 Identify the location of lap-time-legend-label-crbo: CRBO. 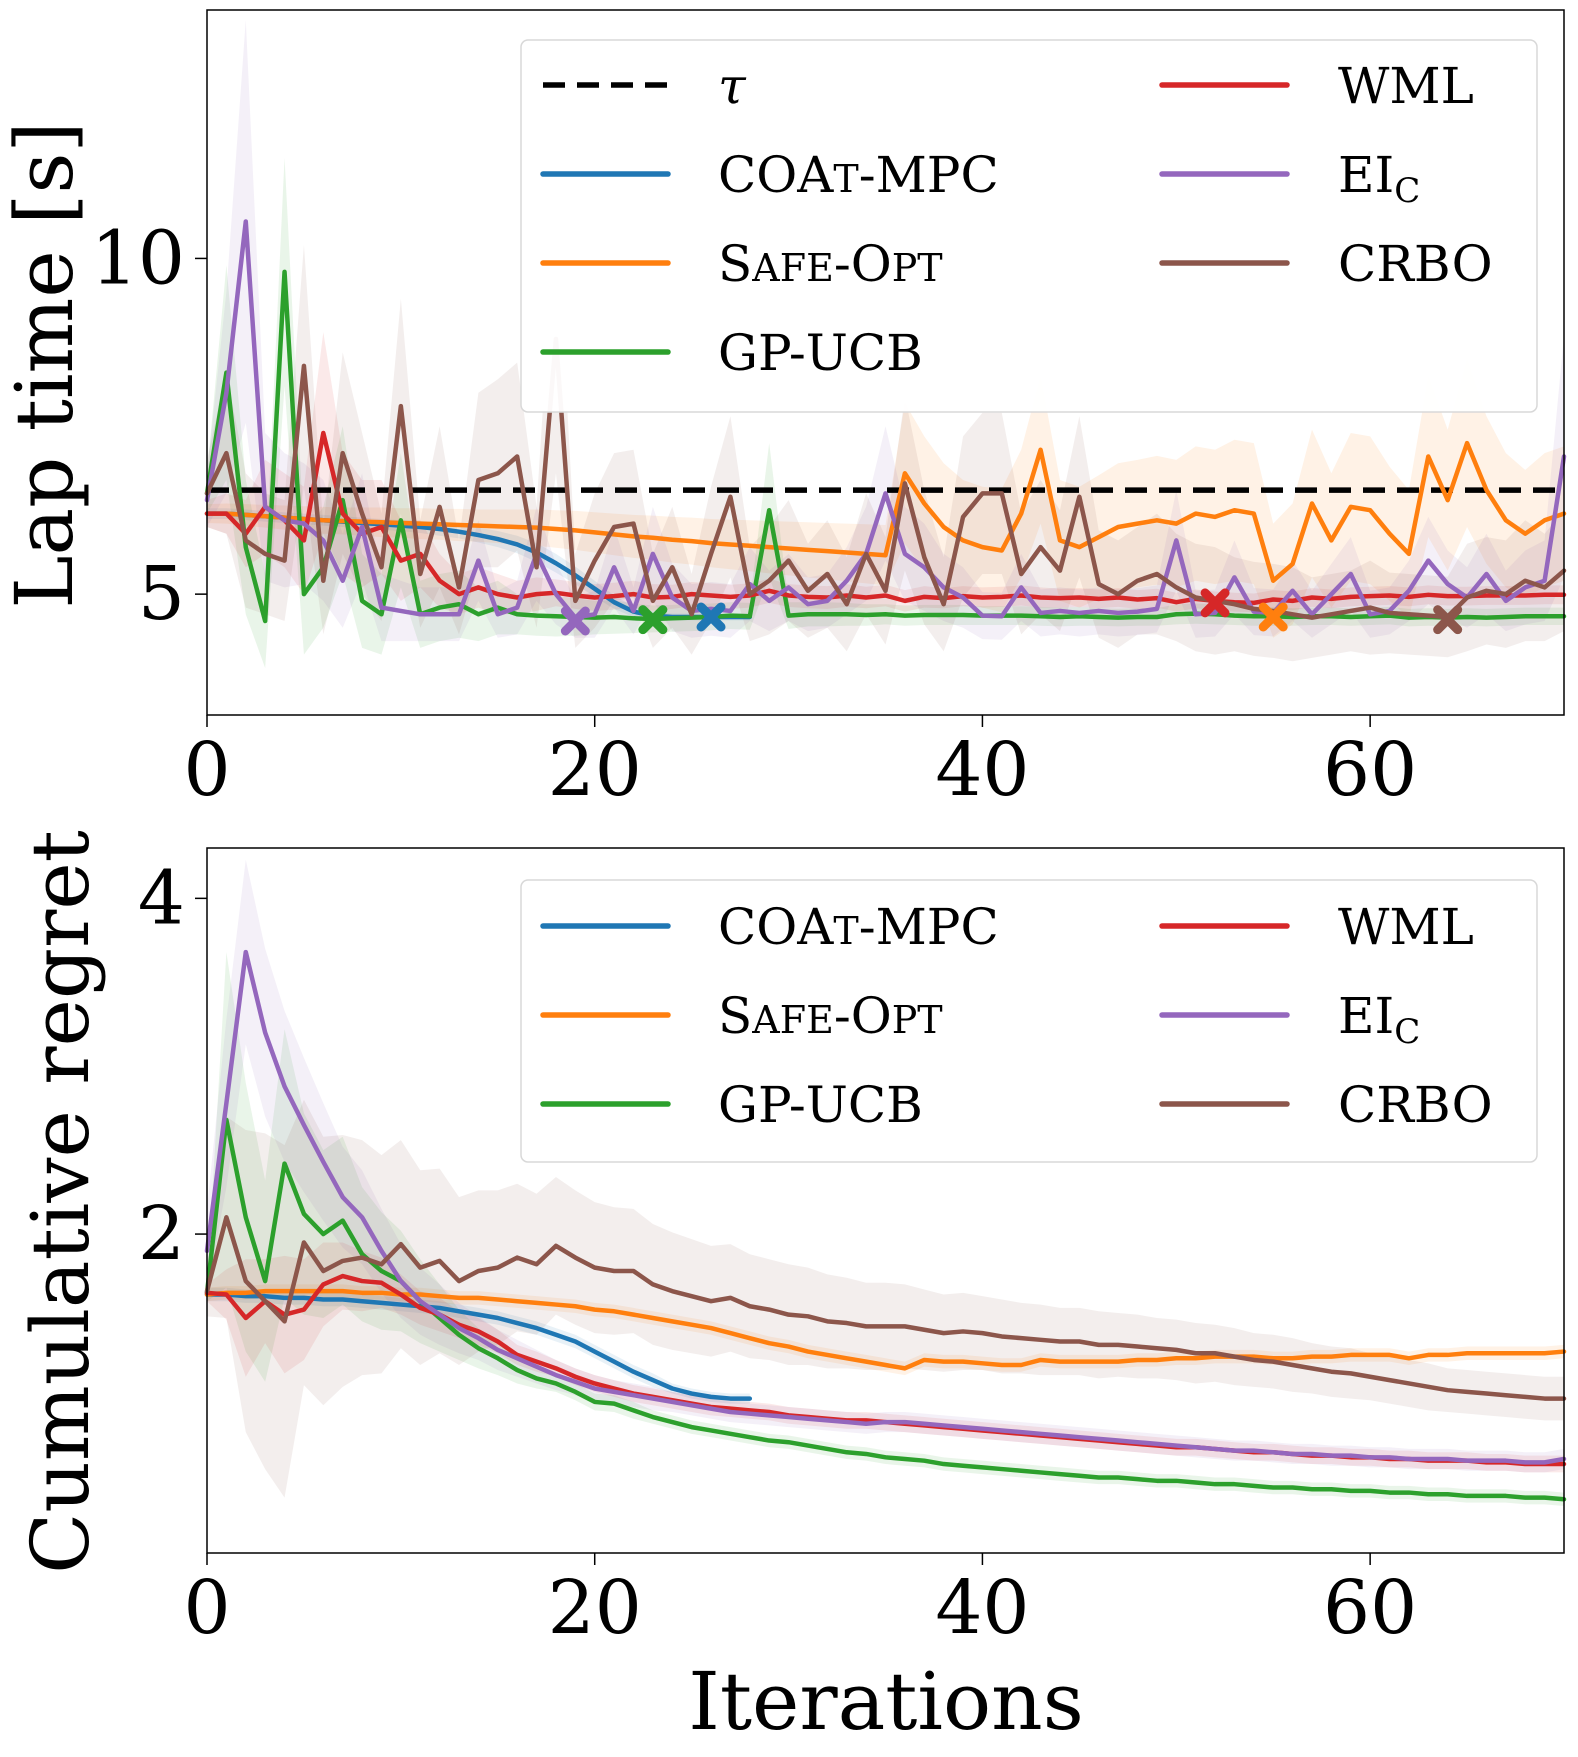
(1415, 264).